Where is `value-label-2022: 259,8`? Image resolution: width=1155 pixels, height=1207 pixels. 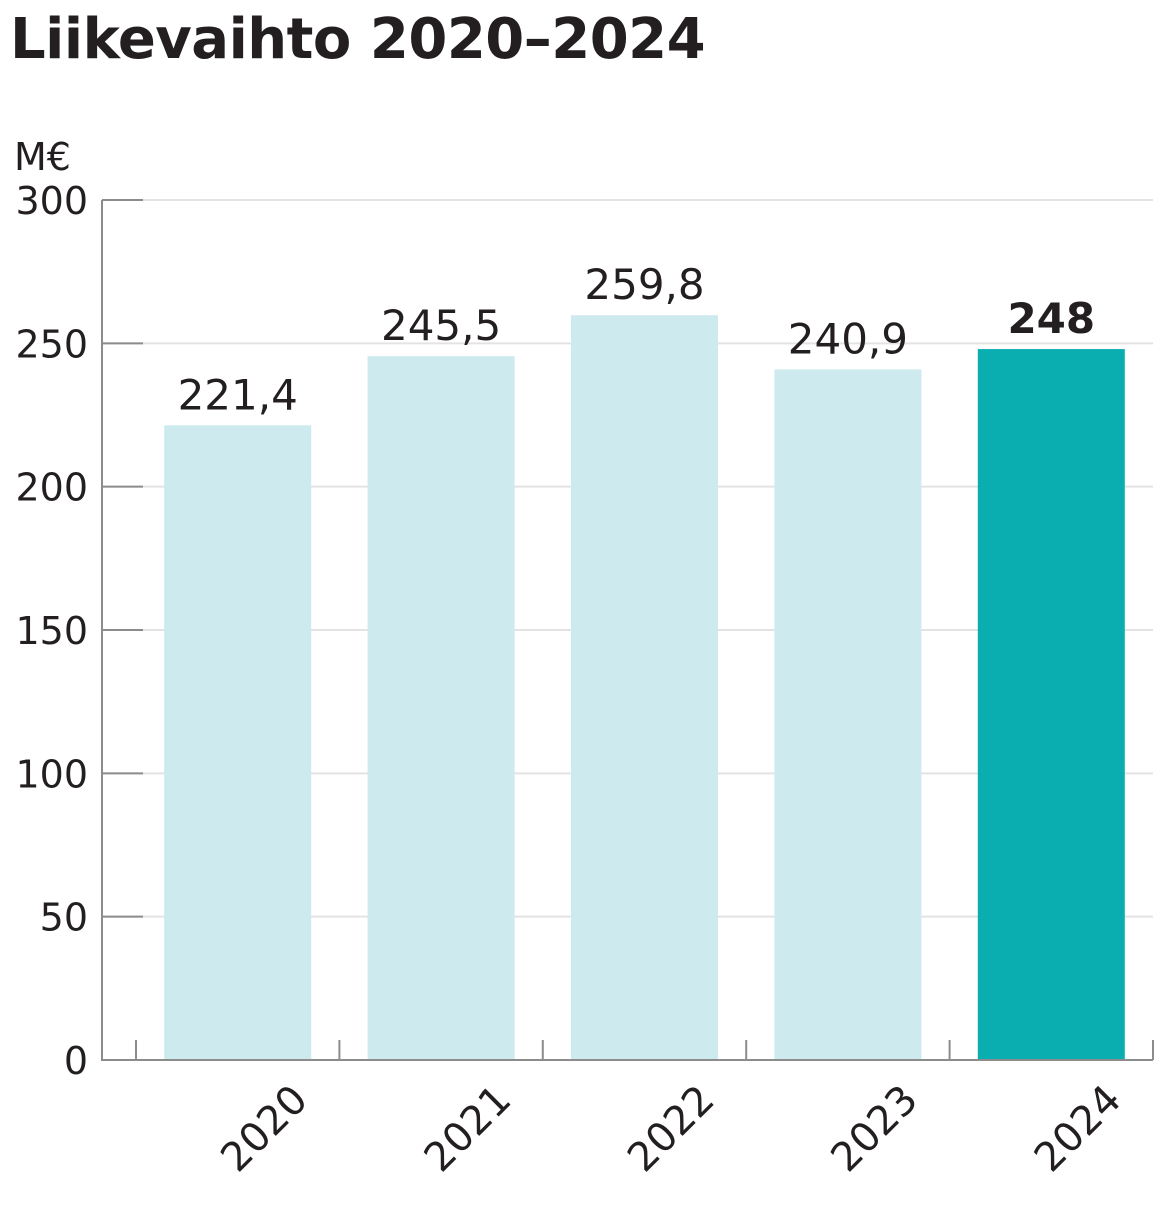
value-label-2022: 259,8 is located at coordinates (644, 284).